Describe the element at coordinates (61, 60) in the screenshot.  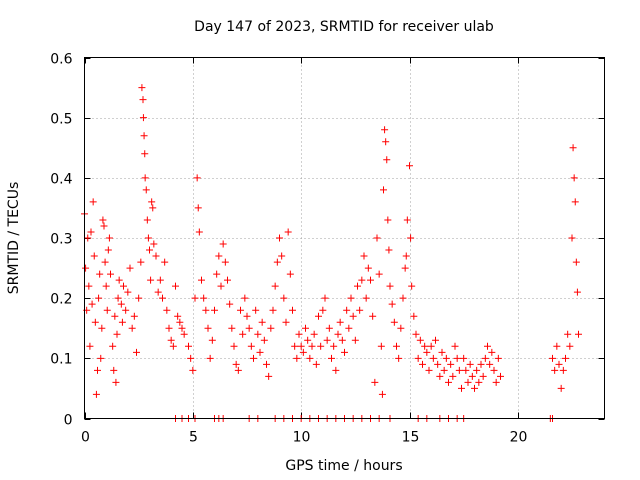
I see `y-tick-label: 0.6` at that location.